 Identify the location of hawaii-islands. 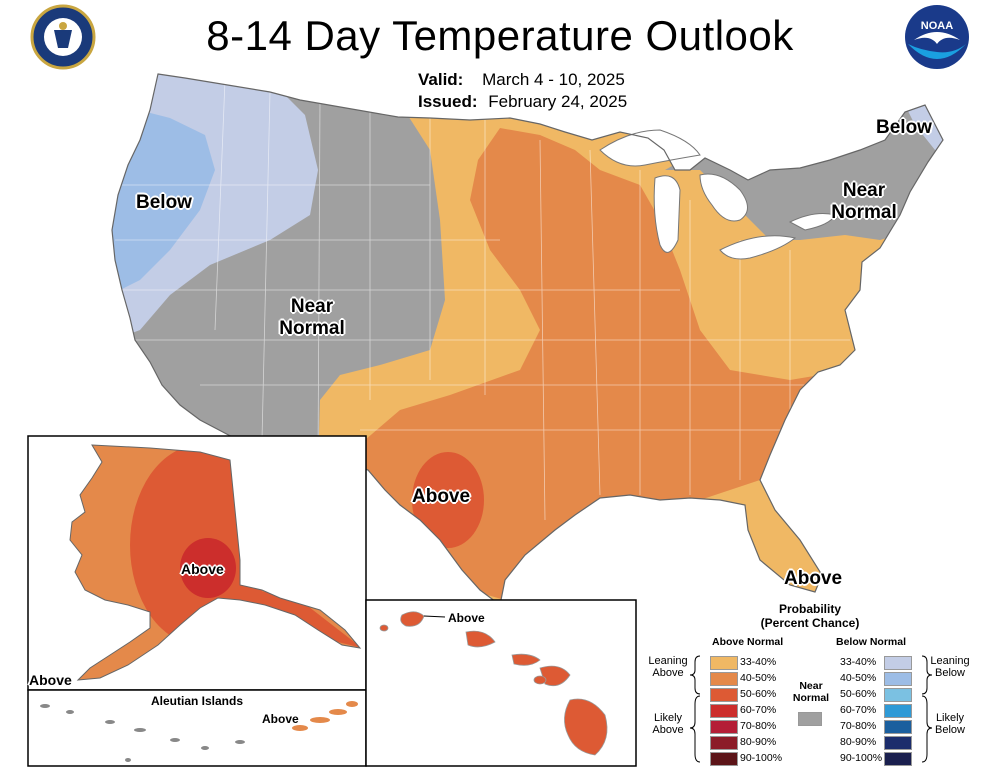
(493, 683).